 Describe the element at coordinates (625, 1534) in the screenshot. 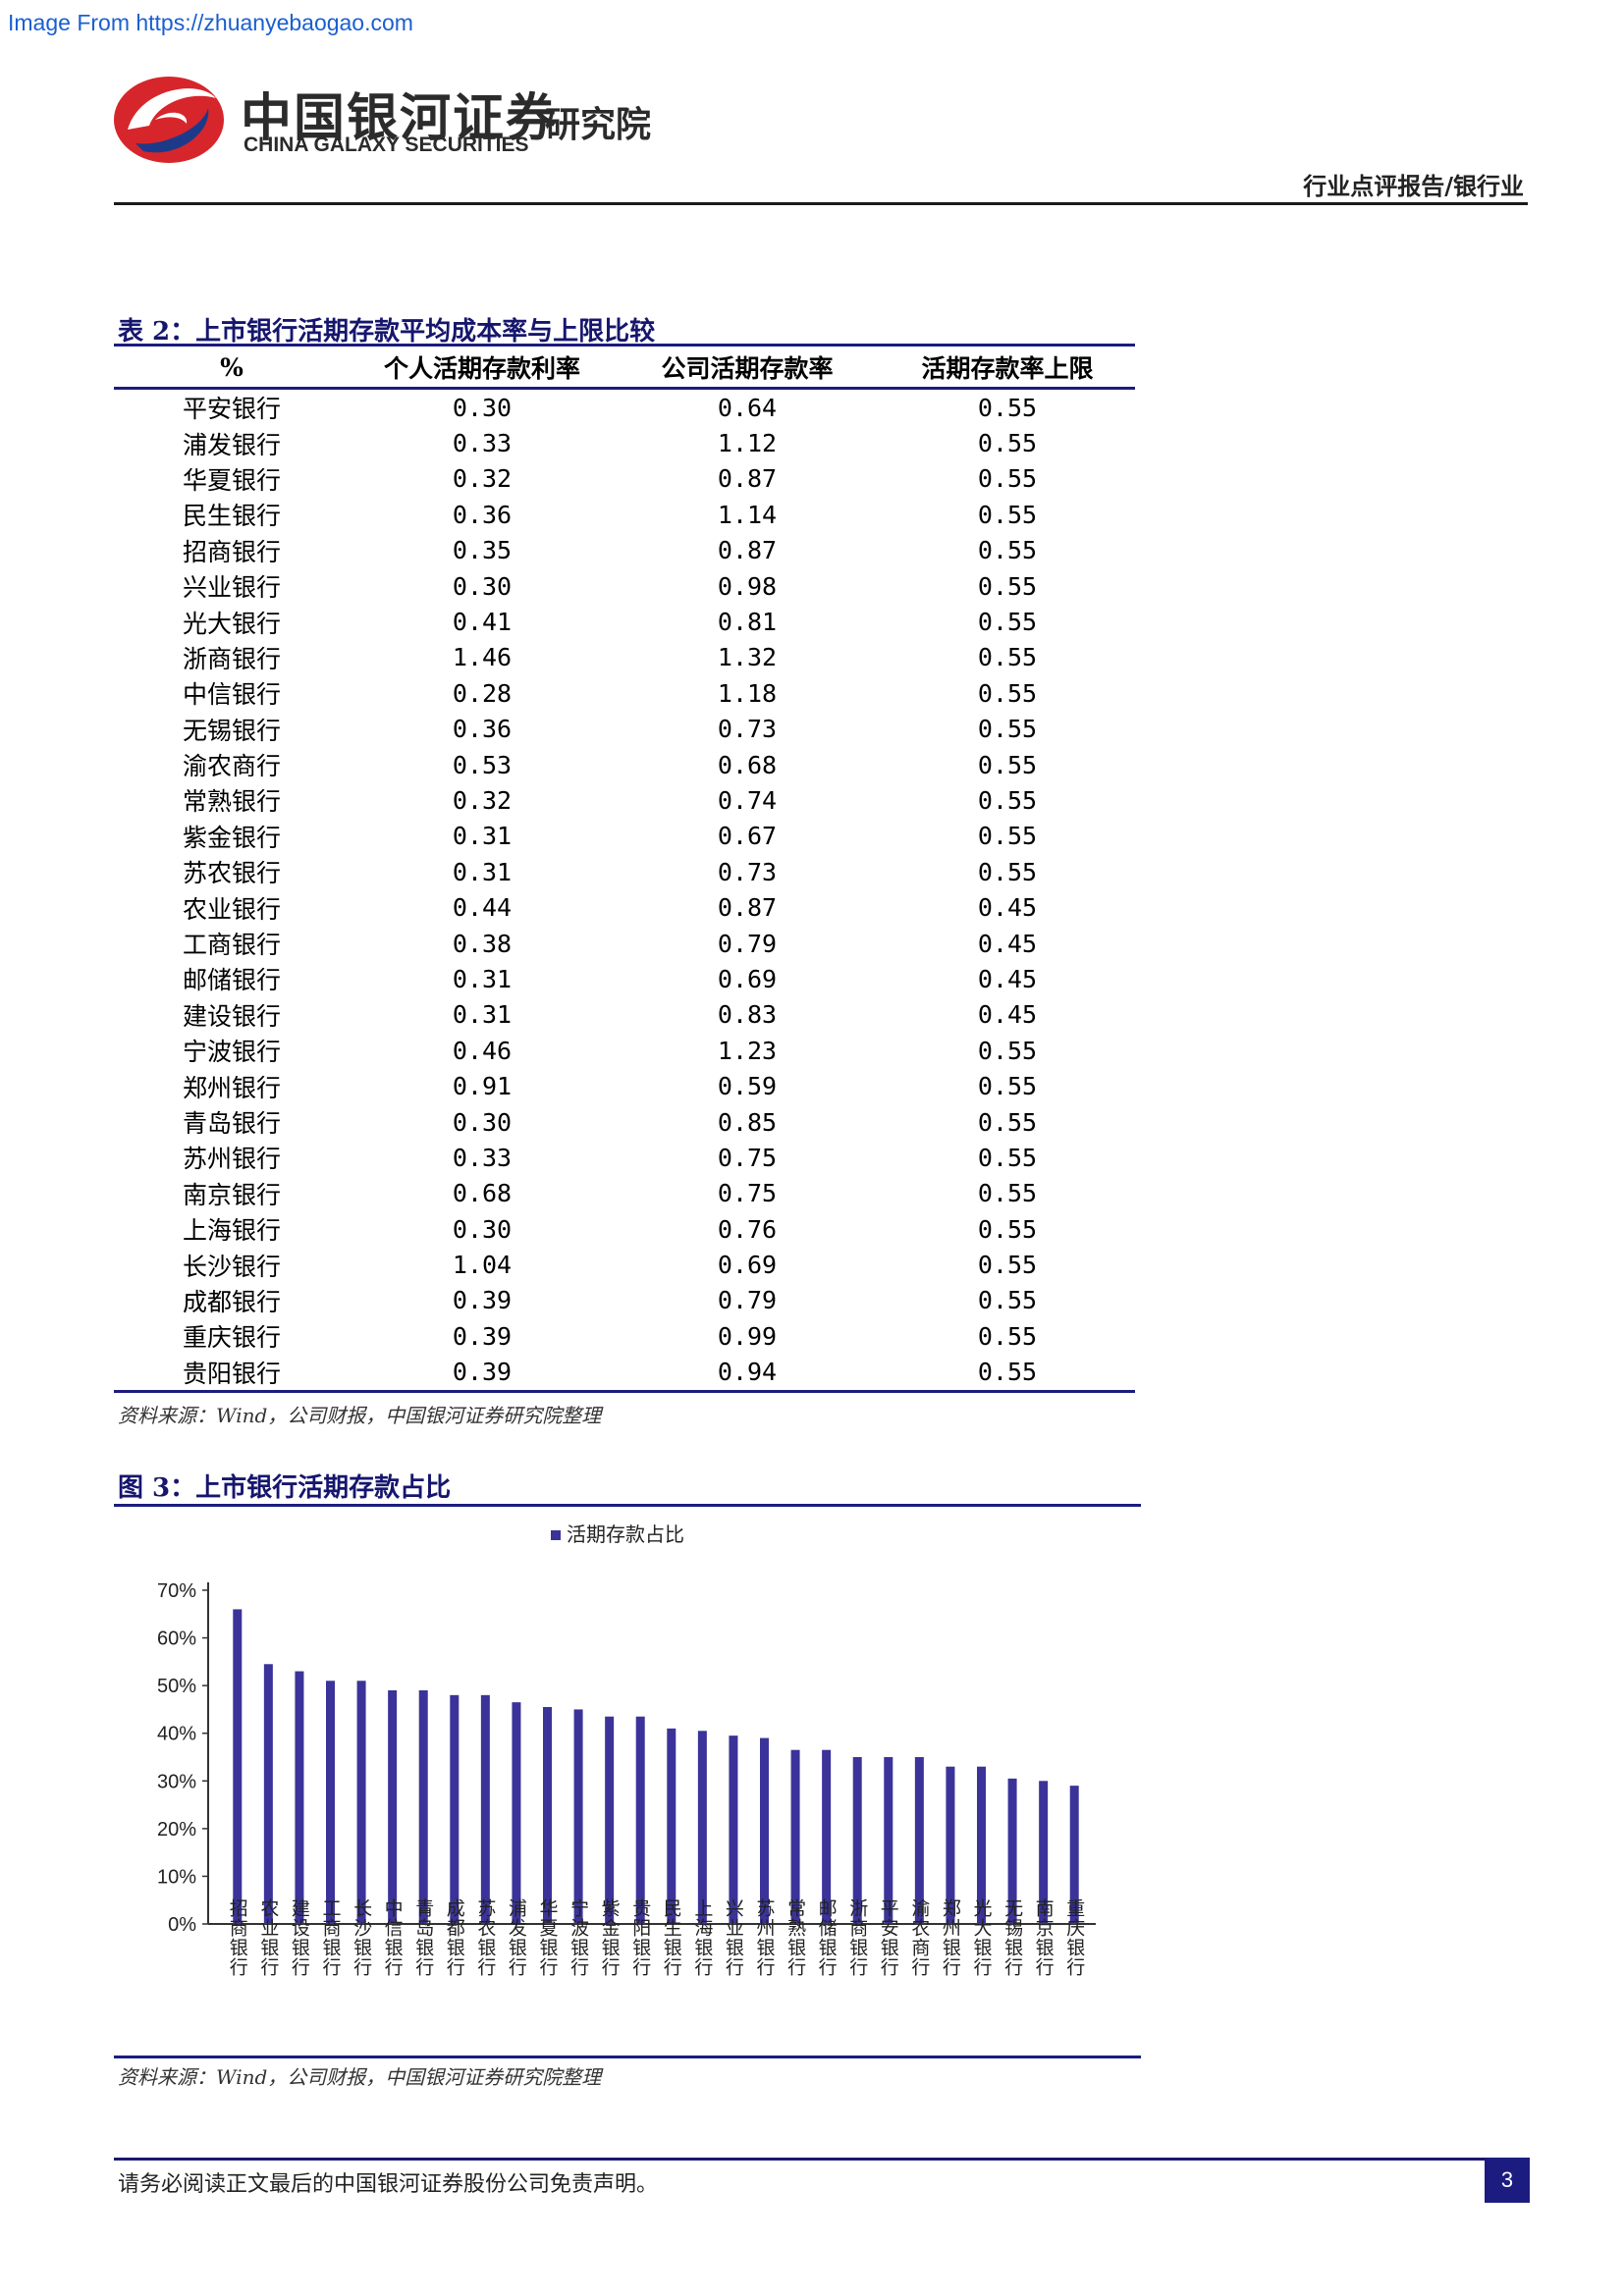

I see `legend-label: 活期存款占比` at that location.